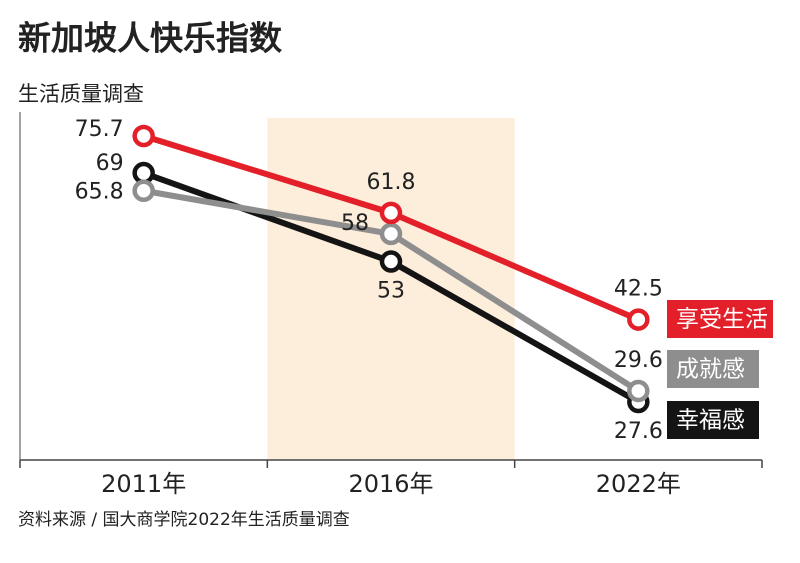  I want to click on legend-label: 幸福感, so click(710, 421).